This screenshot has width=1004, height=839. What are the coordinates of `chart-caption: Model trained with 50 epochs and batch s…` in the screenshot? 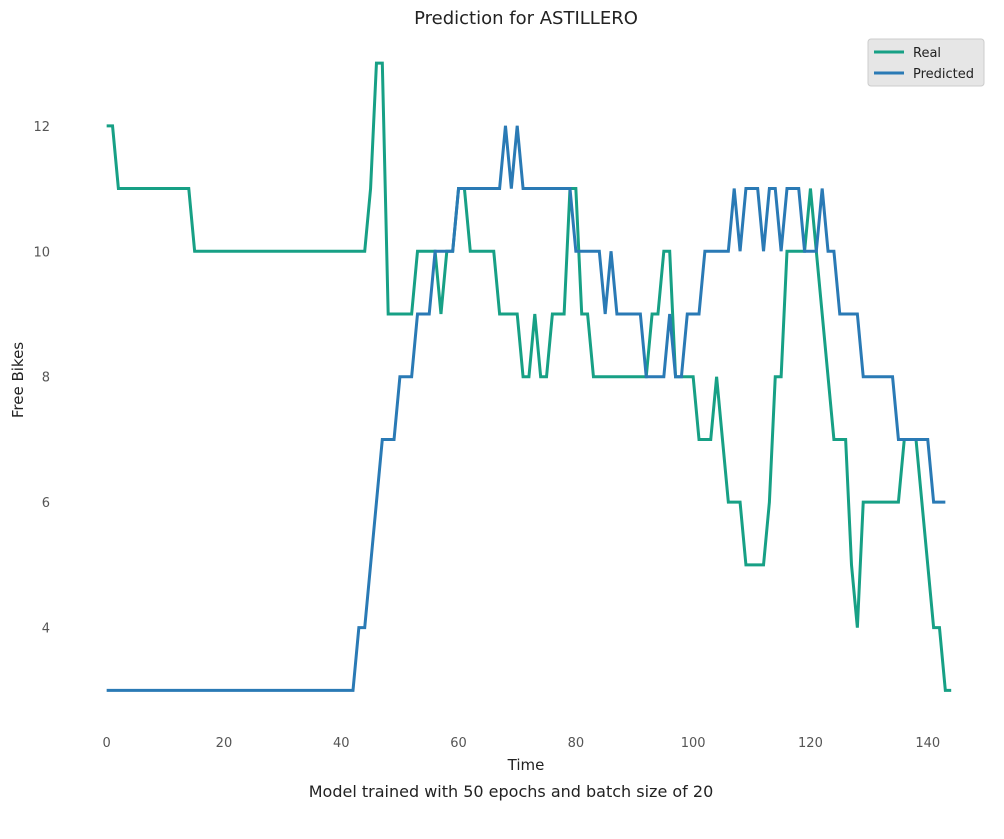 It's located at (511, 791).